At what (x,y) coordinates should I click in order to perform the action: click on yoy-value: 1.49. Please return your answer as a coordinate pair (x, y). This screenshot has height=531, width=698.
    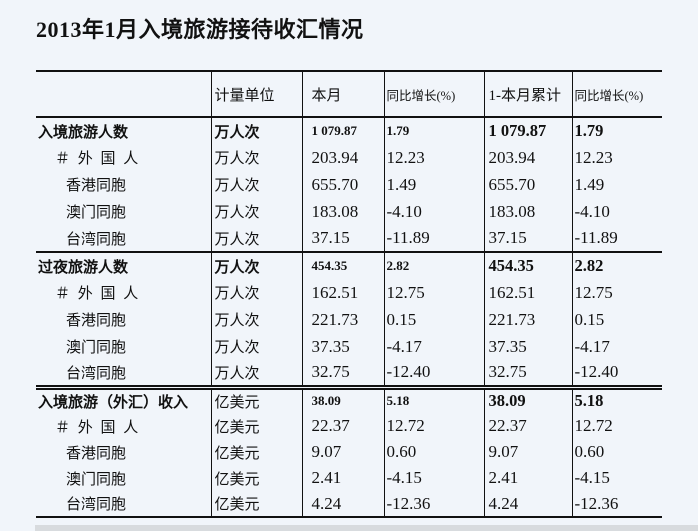
    Looking at the image, I should click on (433, 184).